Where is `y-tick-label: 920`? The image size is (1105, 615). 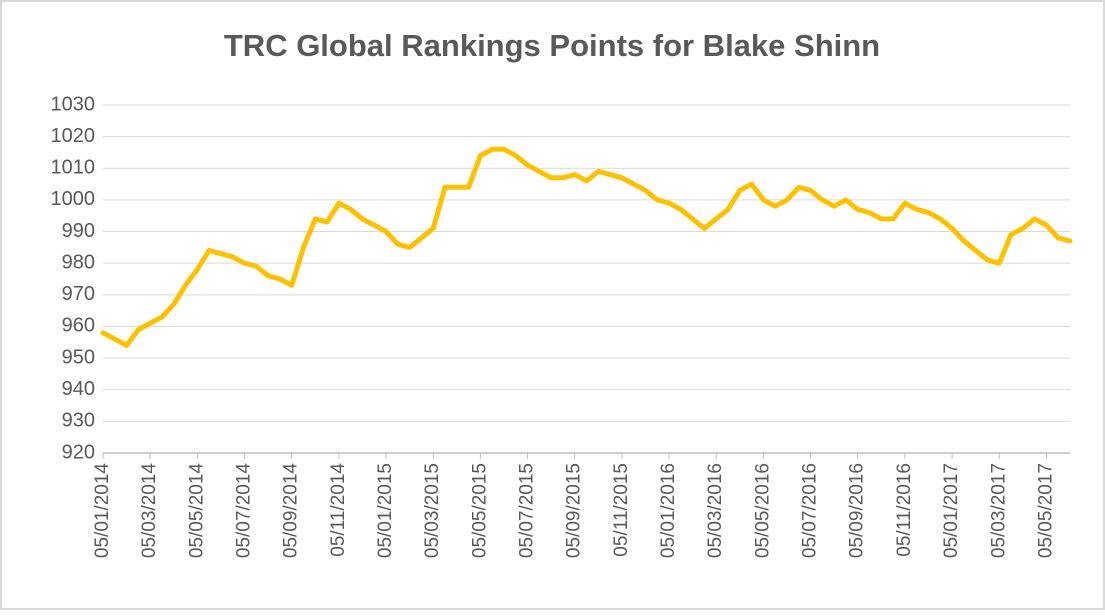 y-tick-label: 920 is located at coordinates (78, 452).